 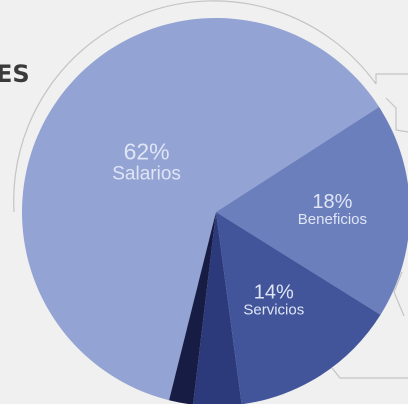 What do you see at coordinates (399, 294) in the screenshot?
I see `bracket-small-slices` at bounding box center [399, 294].